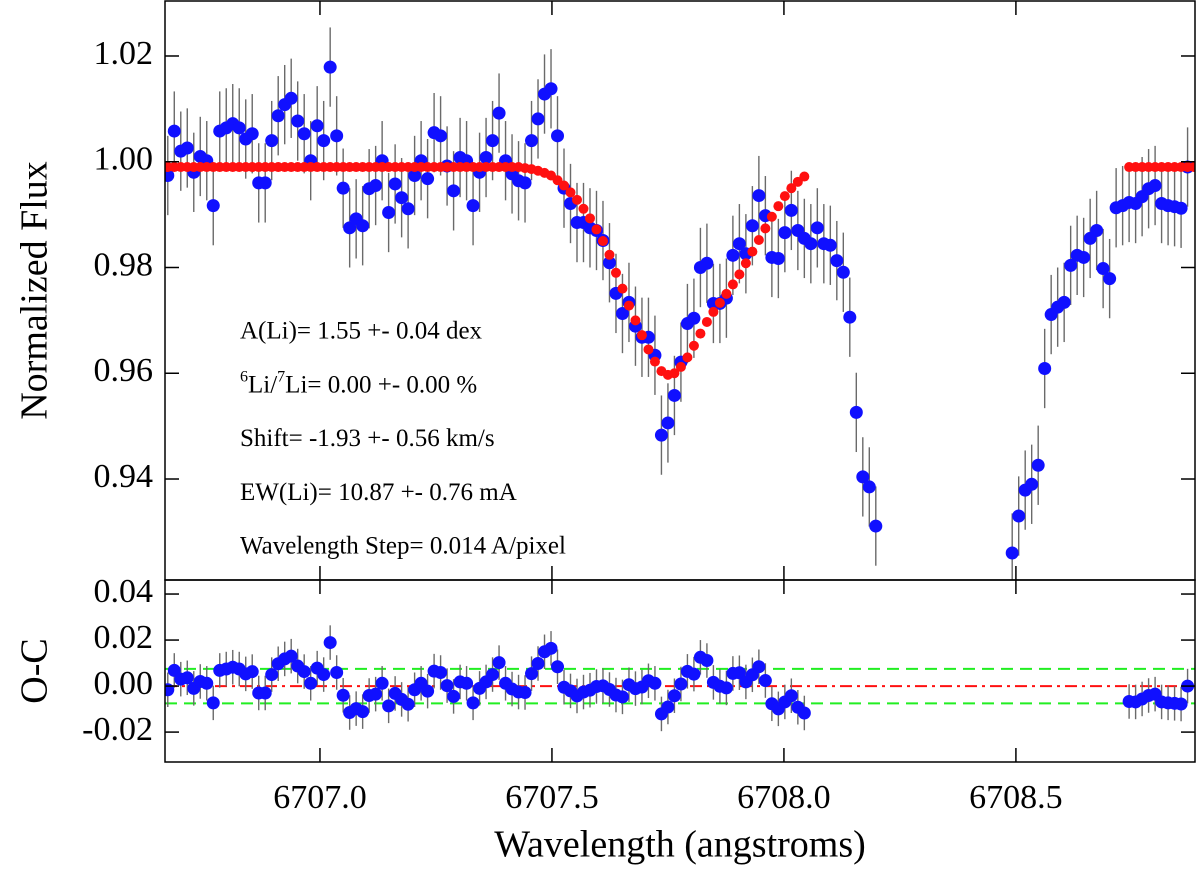  I want to click on x-tick-label: 6707.0, so click(320, 797).